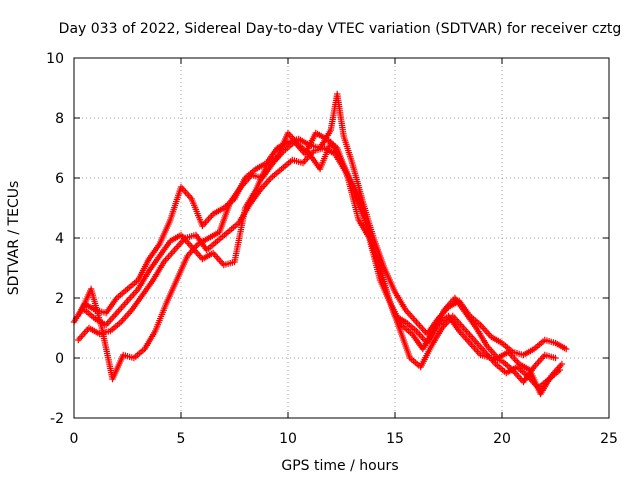 The height and width of the screenshot is (480, 640). What do you see at coordinates (59, 359) in the screenshot?
I see `y-tick-label: 0` at bounding box center [59, 359].